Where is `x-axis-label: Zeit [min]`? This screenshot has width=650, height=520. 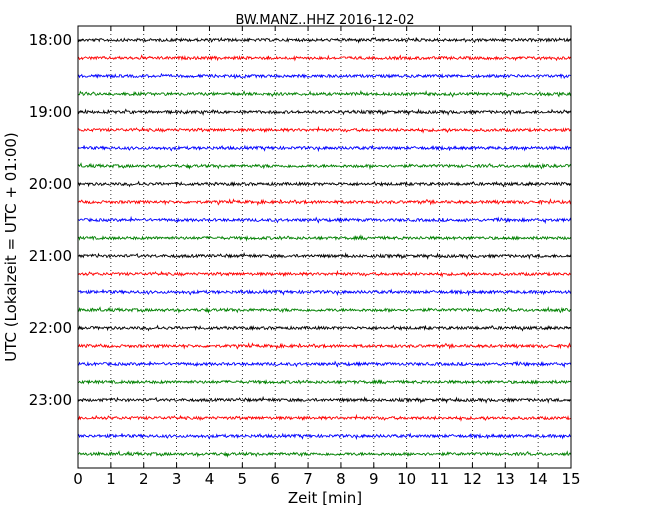
x-axis-label: Zeit [min] is located at coordinates (325, 498).